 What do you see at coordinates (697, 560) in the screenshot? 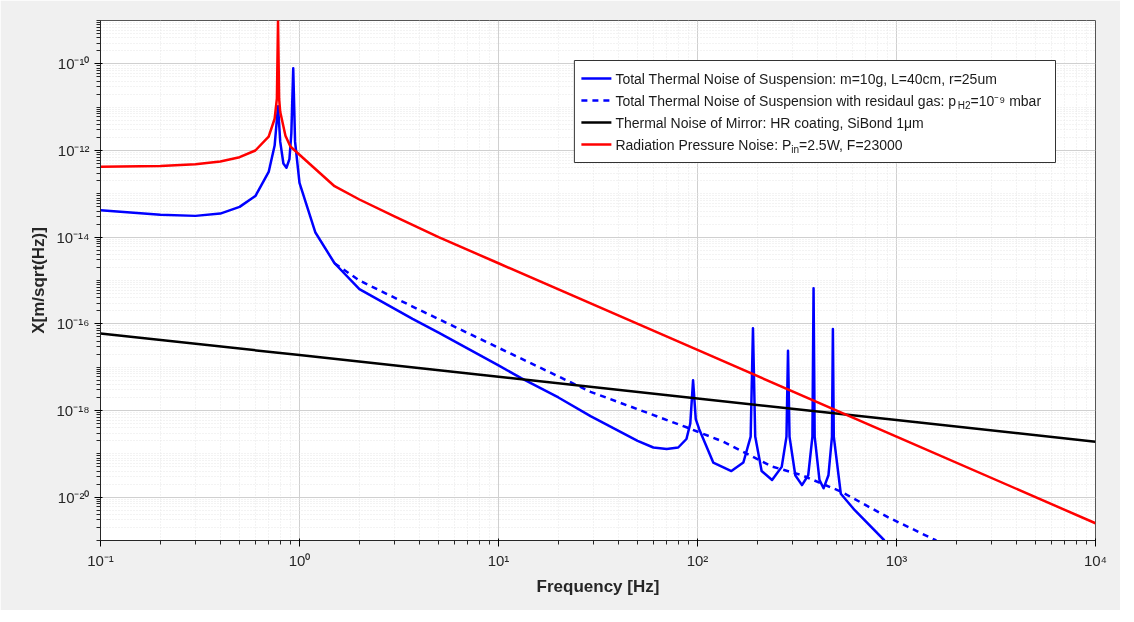
I see `x-tick-label: 10²` at bounding box center [697, 560].